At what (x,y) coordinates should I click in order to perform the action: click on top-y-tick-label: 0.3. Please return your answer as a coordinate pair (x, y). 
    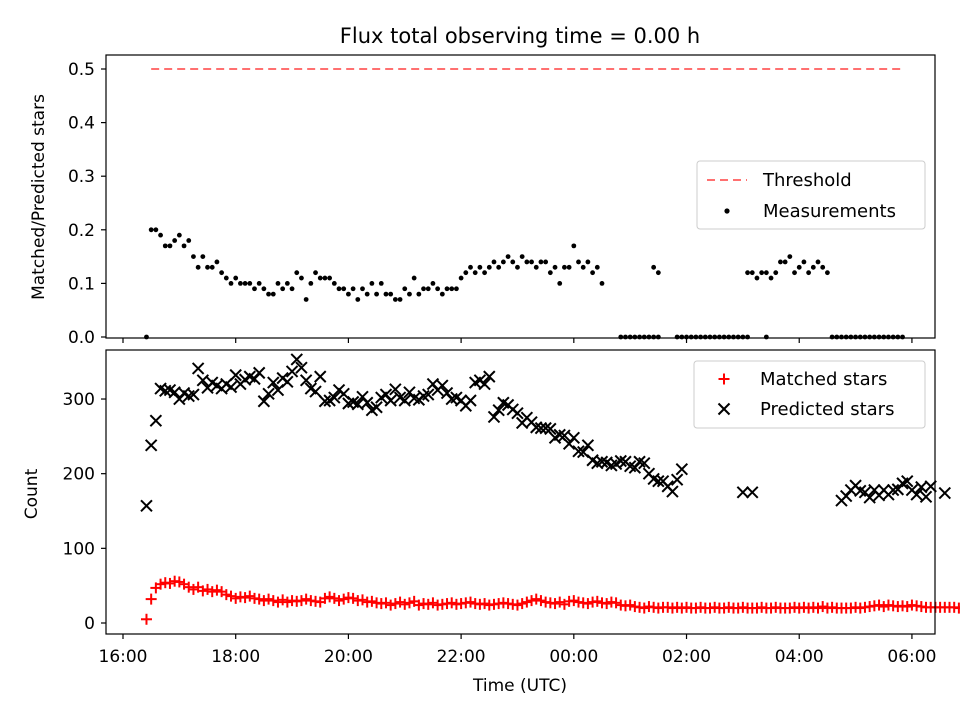
    Looking at the image, I should click on (81, 177).